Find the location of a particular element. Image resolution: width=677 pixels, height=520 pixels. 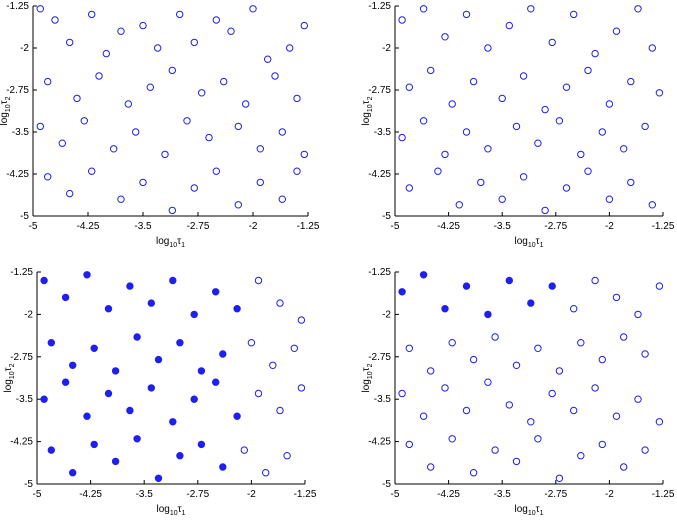

y-axis-label: log10τ2 is located at coordinates (367, 377).